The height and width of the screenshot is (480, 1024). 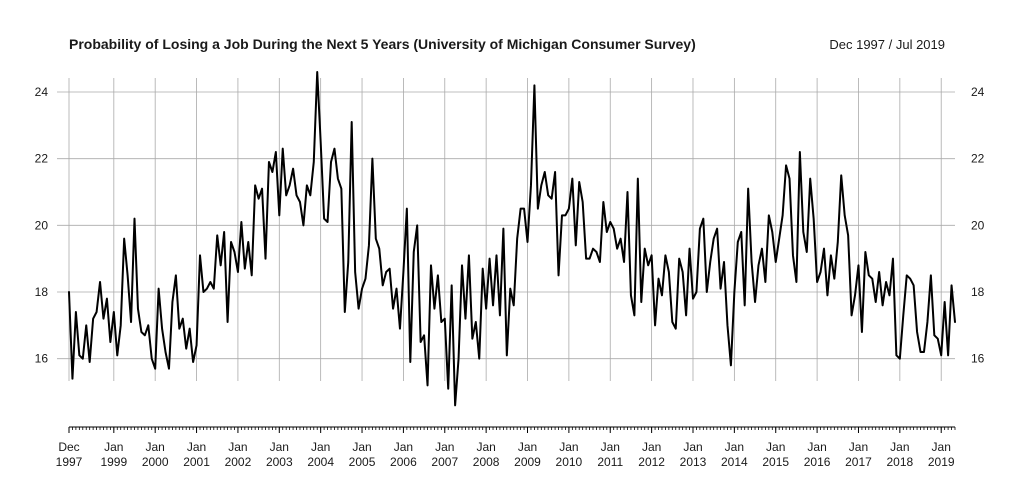 I want to click on x-tick-label-year: 2000, so click(x=155, y=462).